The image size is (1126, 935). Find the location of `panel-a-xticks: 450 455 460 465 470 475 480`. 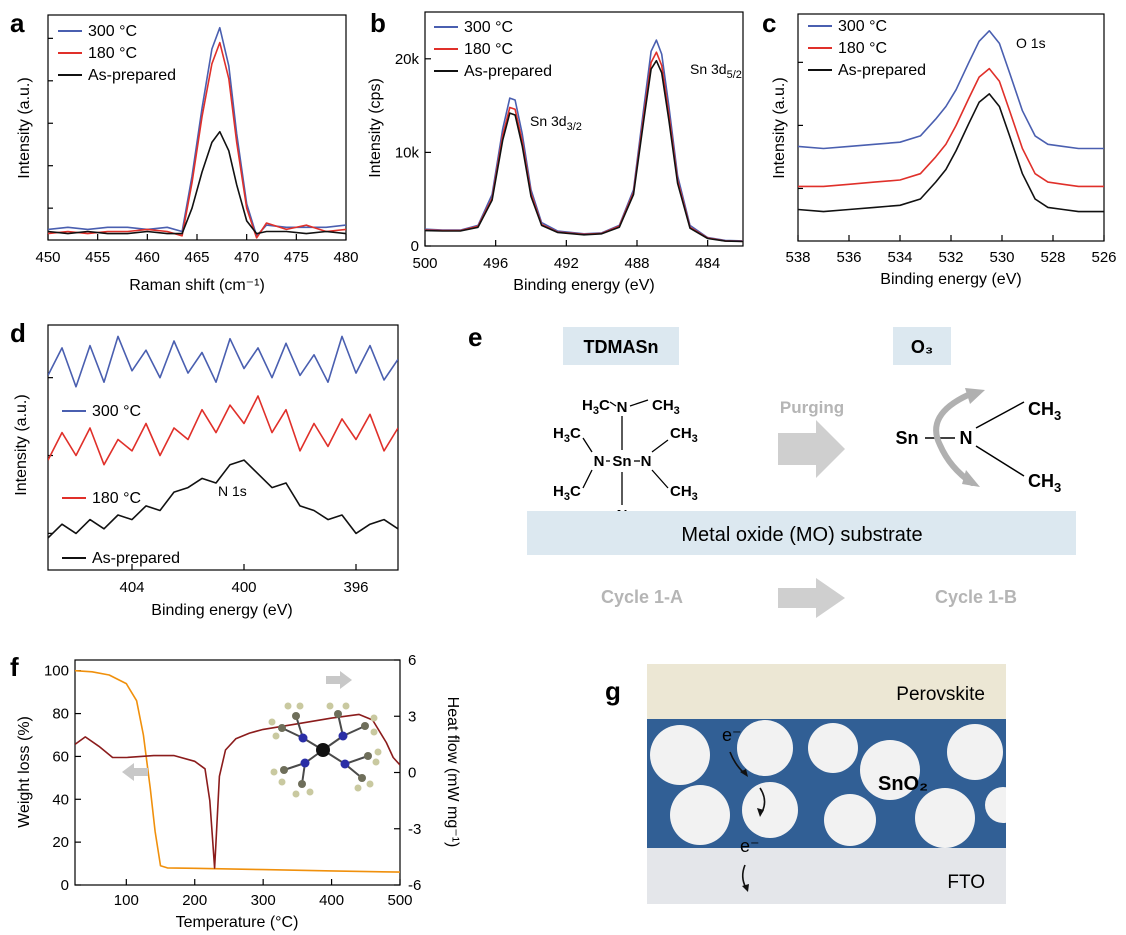

panel-a-xticks: 450 455 460 465 470 475 480 is located at coordinates (197, 151).